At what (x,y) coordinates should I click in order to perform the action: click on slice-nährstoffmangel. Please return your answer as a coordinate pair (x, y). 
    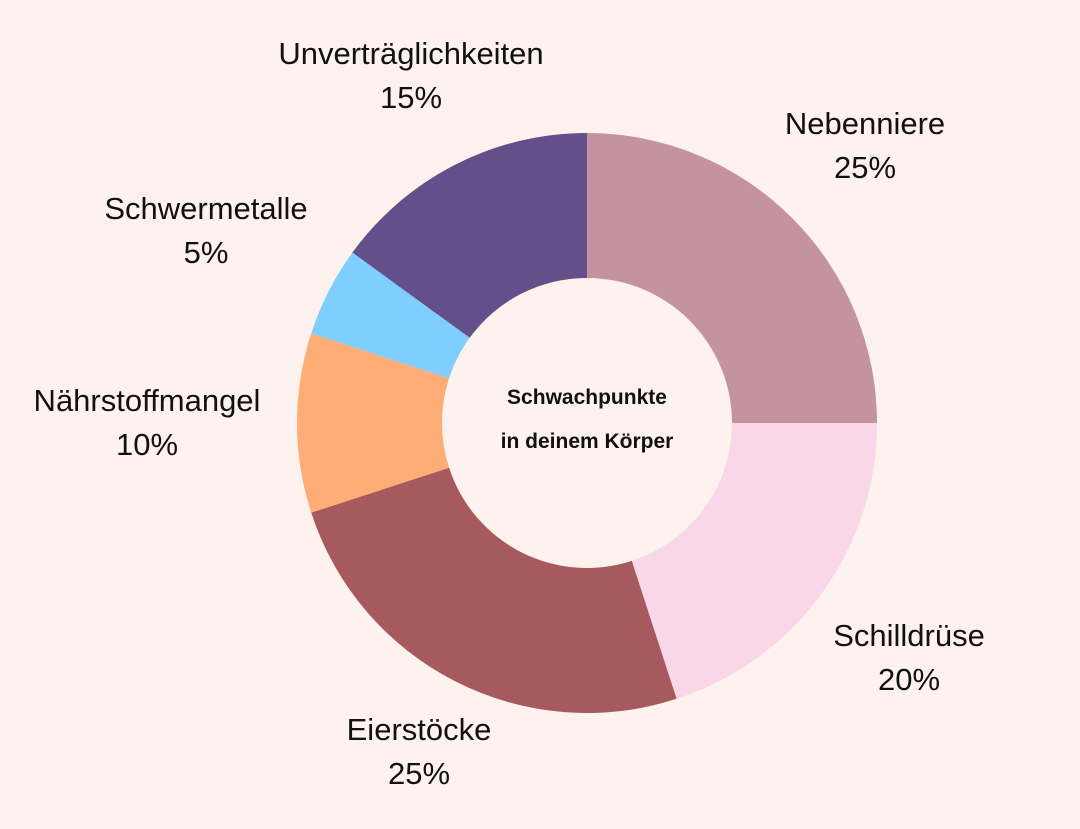
    Looking at the image, I should click on (373, 423).